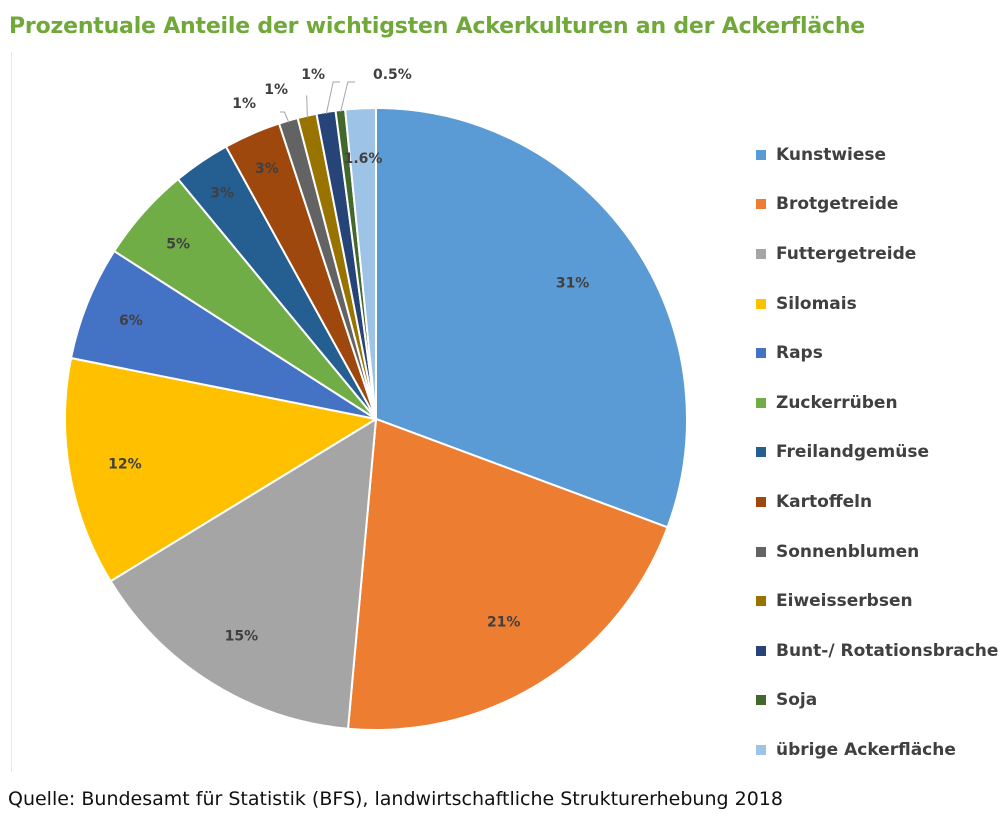 Image resolution: width=1000 pixels, height=832 pixels. Describe the element at coordinates (816, 303) in the screenshot. I see `legend-label: Silomais` at that location.